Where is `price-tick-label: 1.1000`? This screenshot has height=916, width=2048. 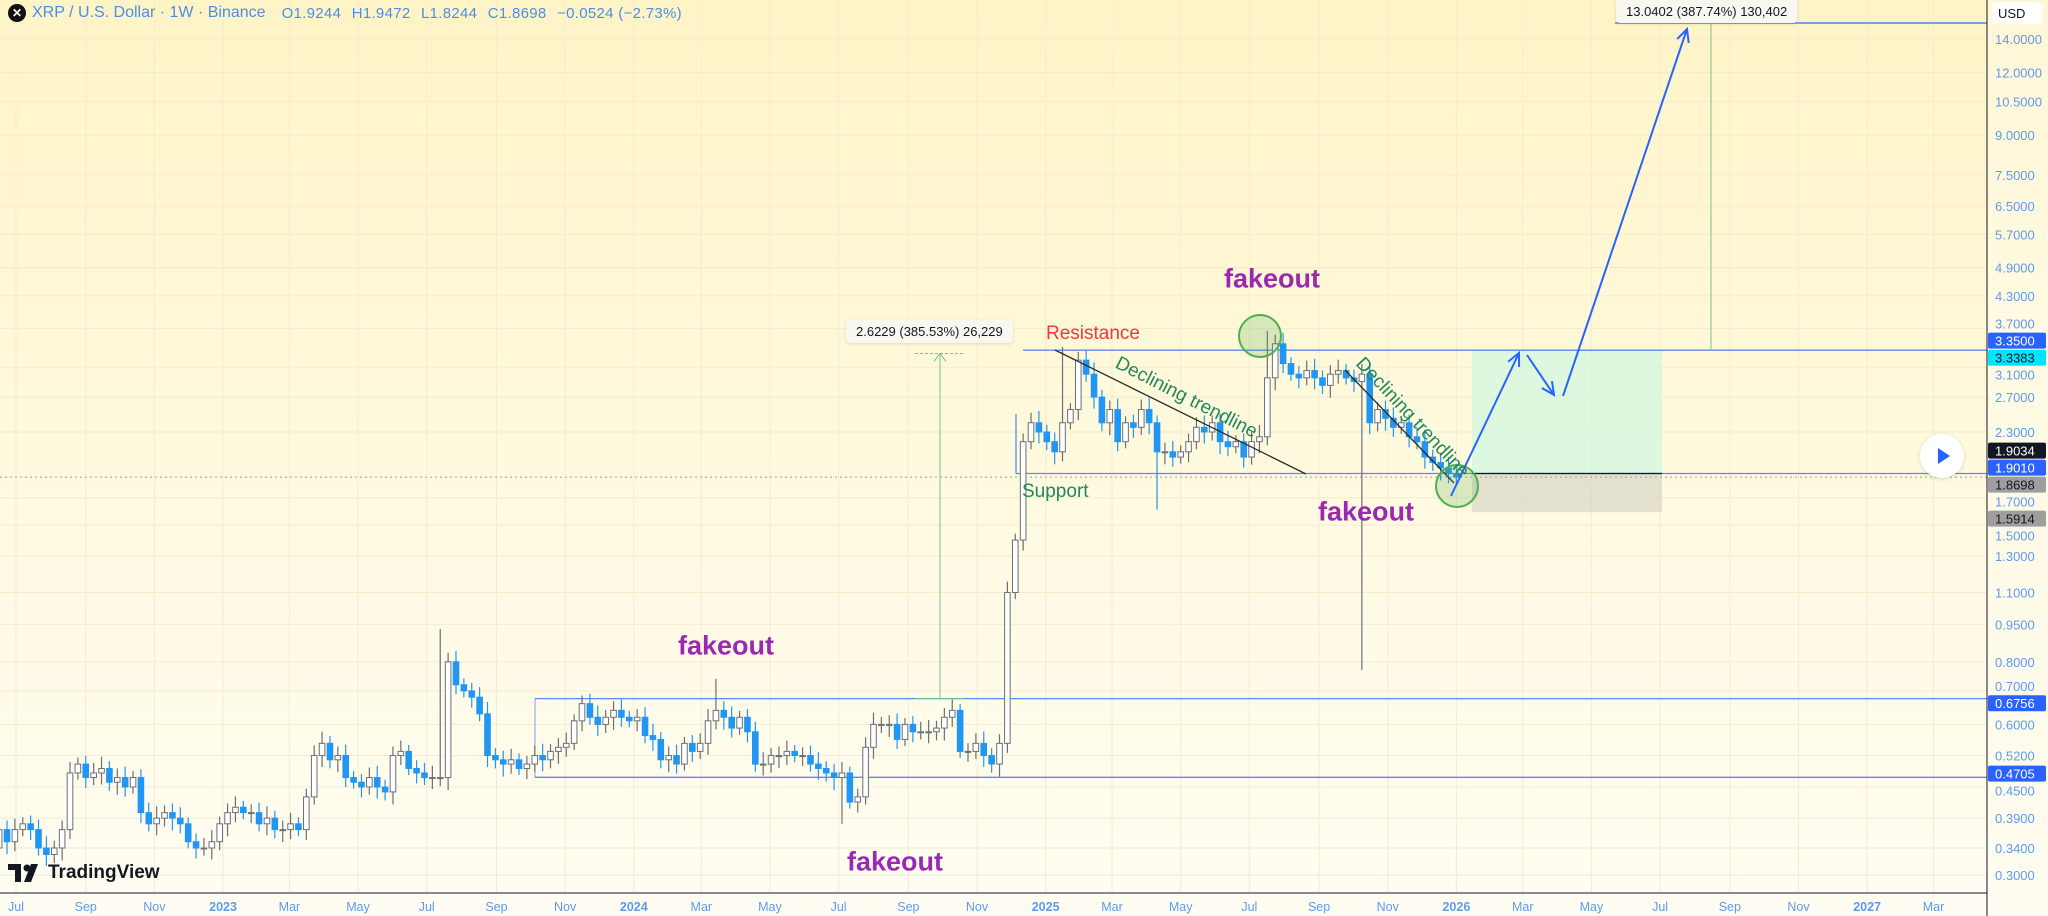 price-tick-label: 1.1000 is located at coordinates (2015, 593).